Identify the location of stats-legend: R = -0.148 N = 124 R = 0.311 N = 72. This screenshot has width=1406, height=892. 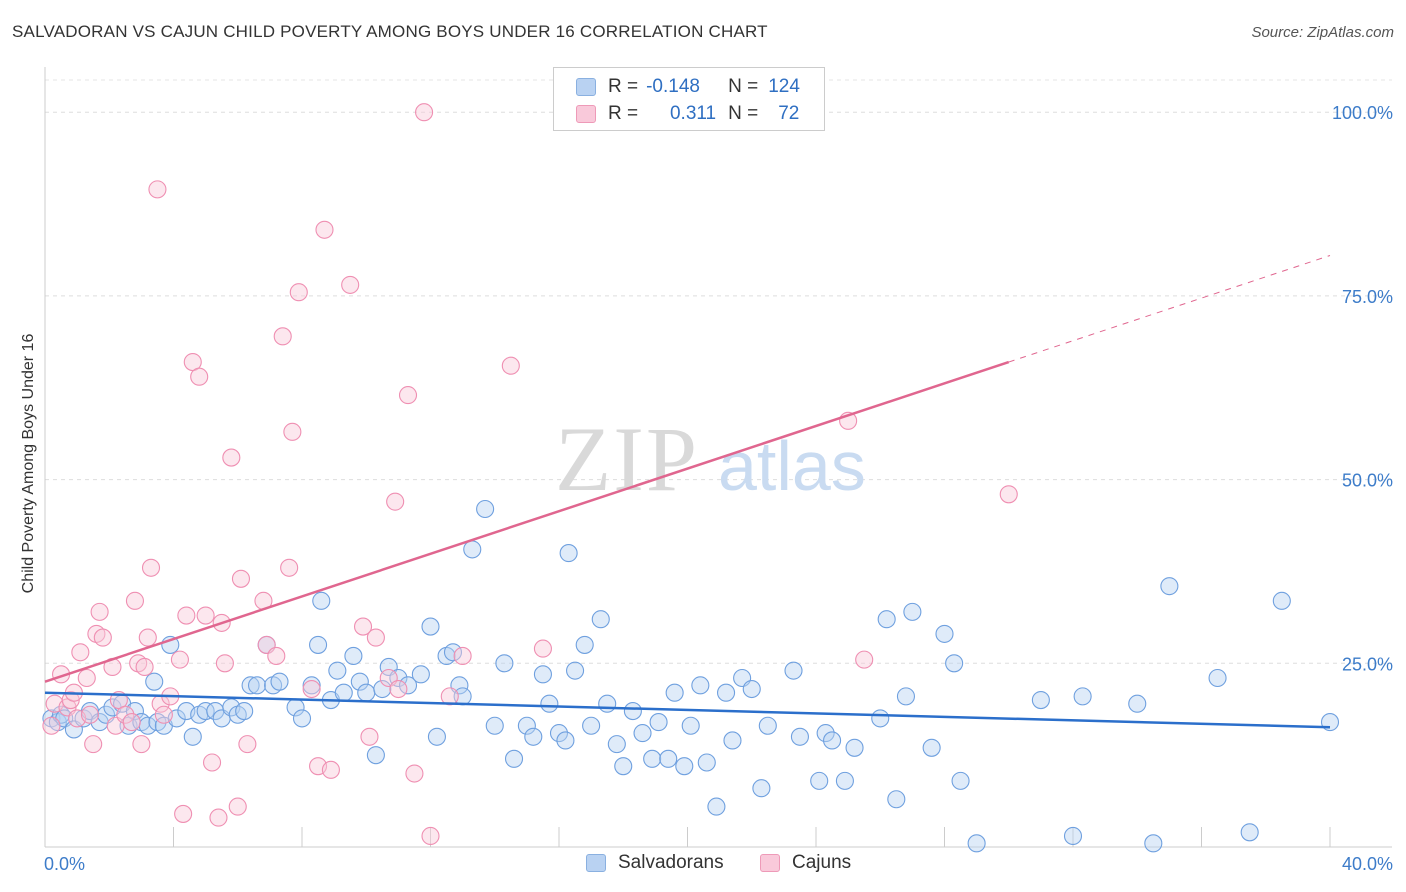
(689, 99).